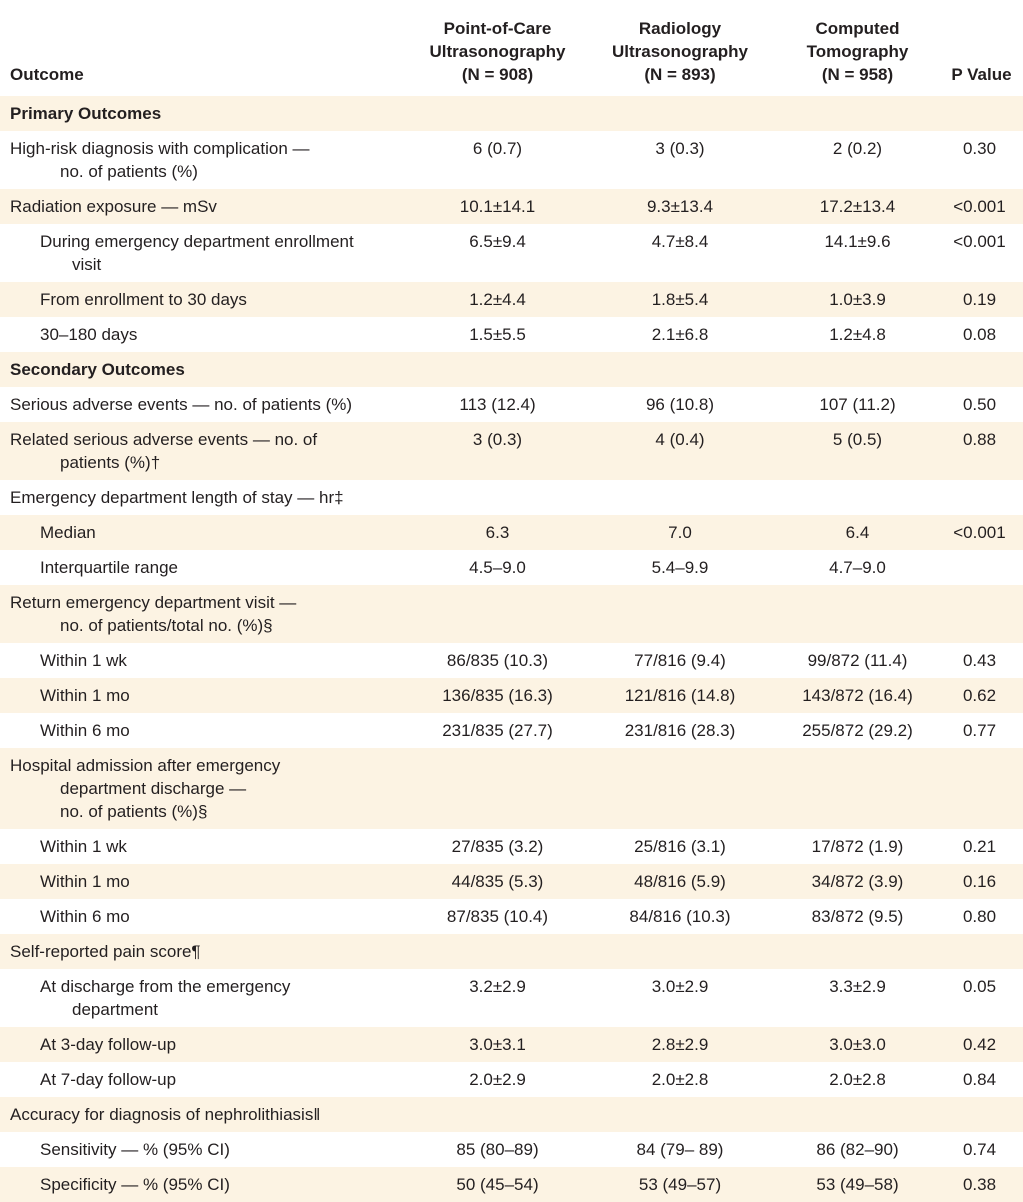 This screenshot has width=1023, height=1202. I want to click on point-of-care-us-value: 113 (12.4), so click(497, 404).